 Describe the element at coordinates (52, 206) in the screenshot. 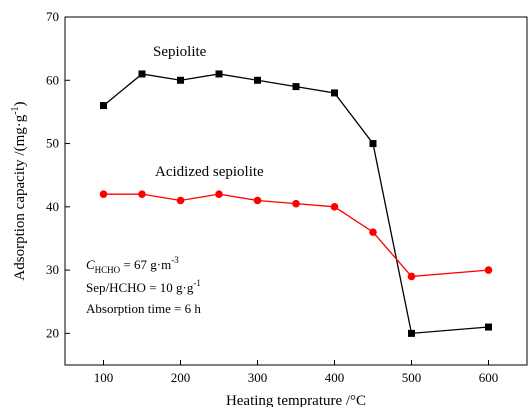

I see `y-tick-label: 40` at that location.